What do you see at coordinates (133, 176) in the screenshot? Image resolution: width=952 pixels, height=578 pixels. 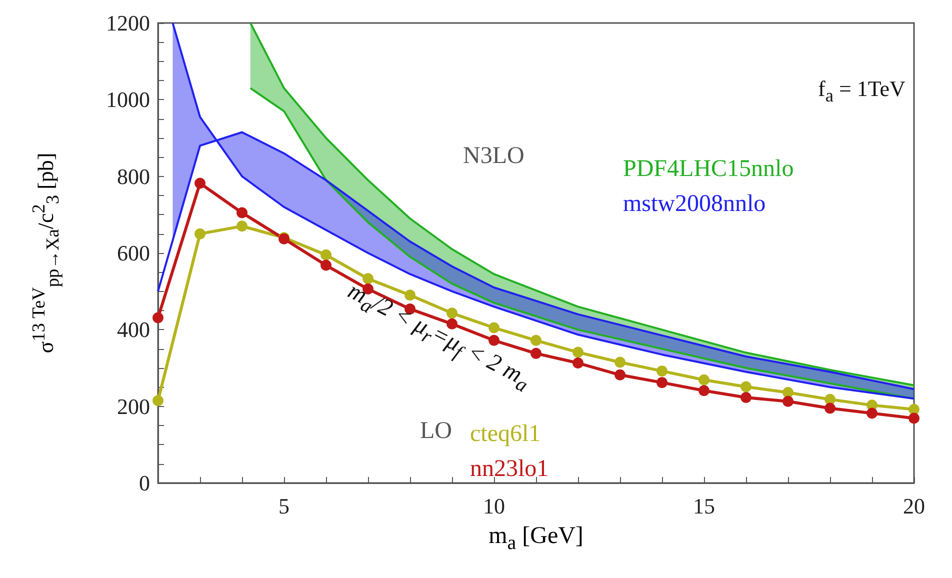 I see `y-tick-label: 800` at bounding box center [133, 176].